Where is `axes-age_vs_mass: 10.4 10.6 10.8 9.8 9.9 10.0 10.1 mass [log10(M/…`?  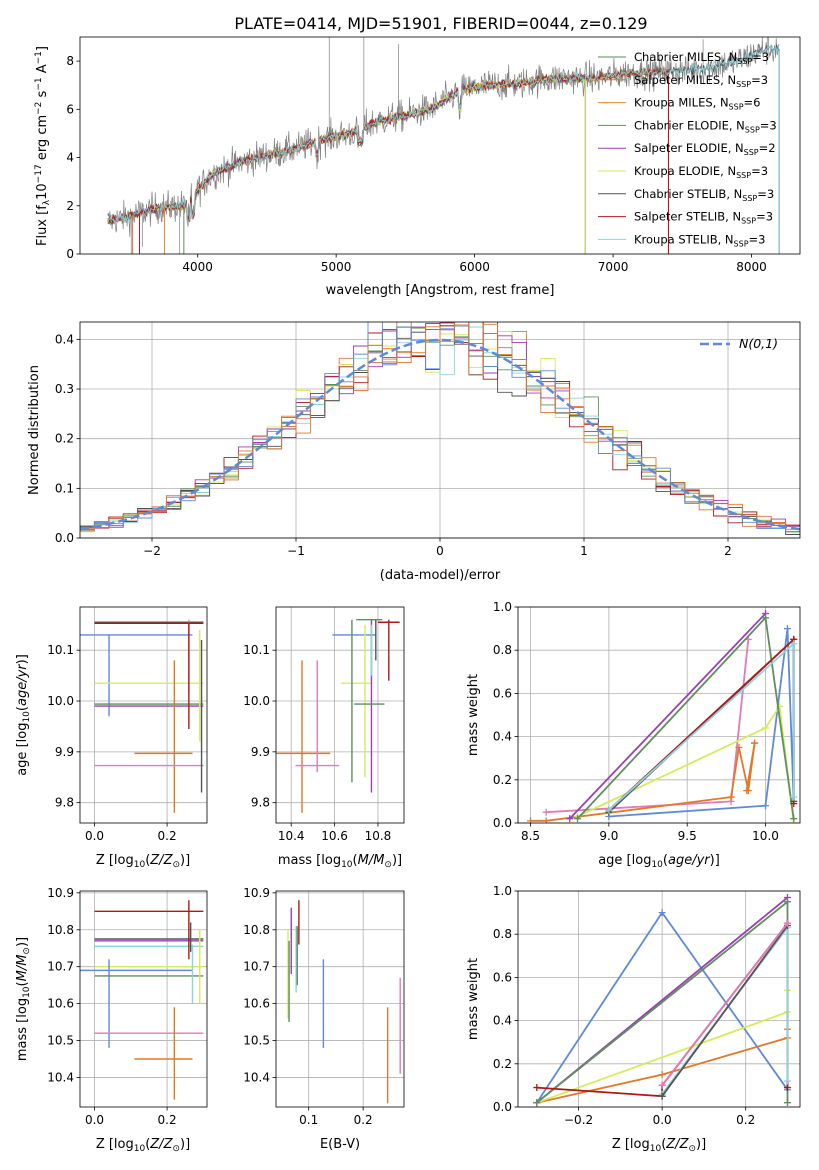
axes-age_vs_mass: 10.4 10.6 10.8 9.8 9.9 10.0 10.1 mass [log10(M/… is located at coordinates (324, 738).